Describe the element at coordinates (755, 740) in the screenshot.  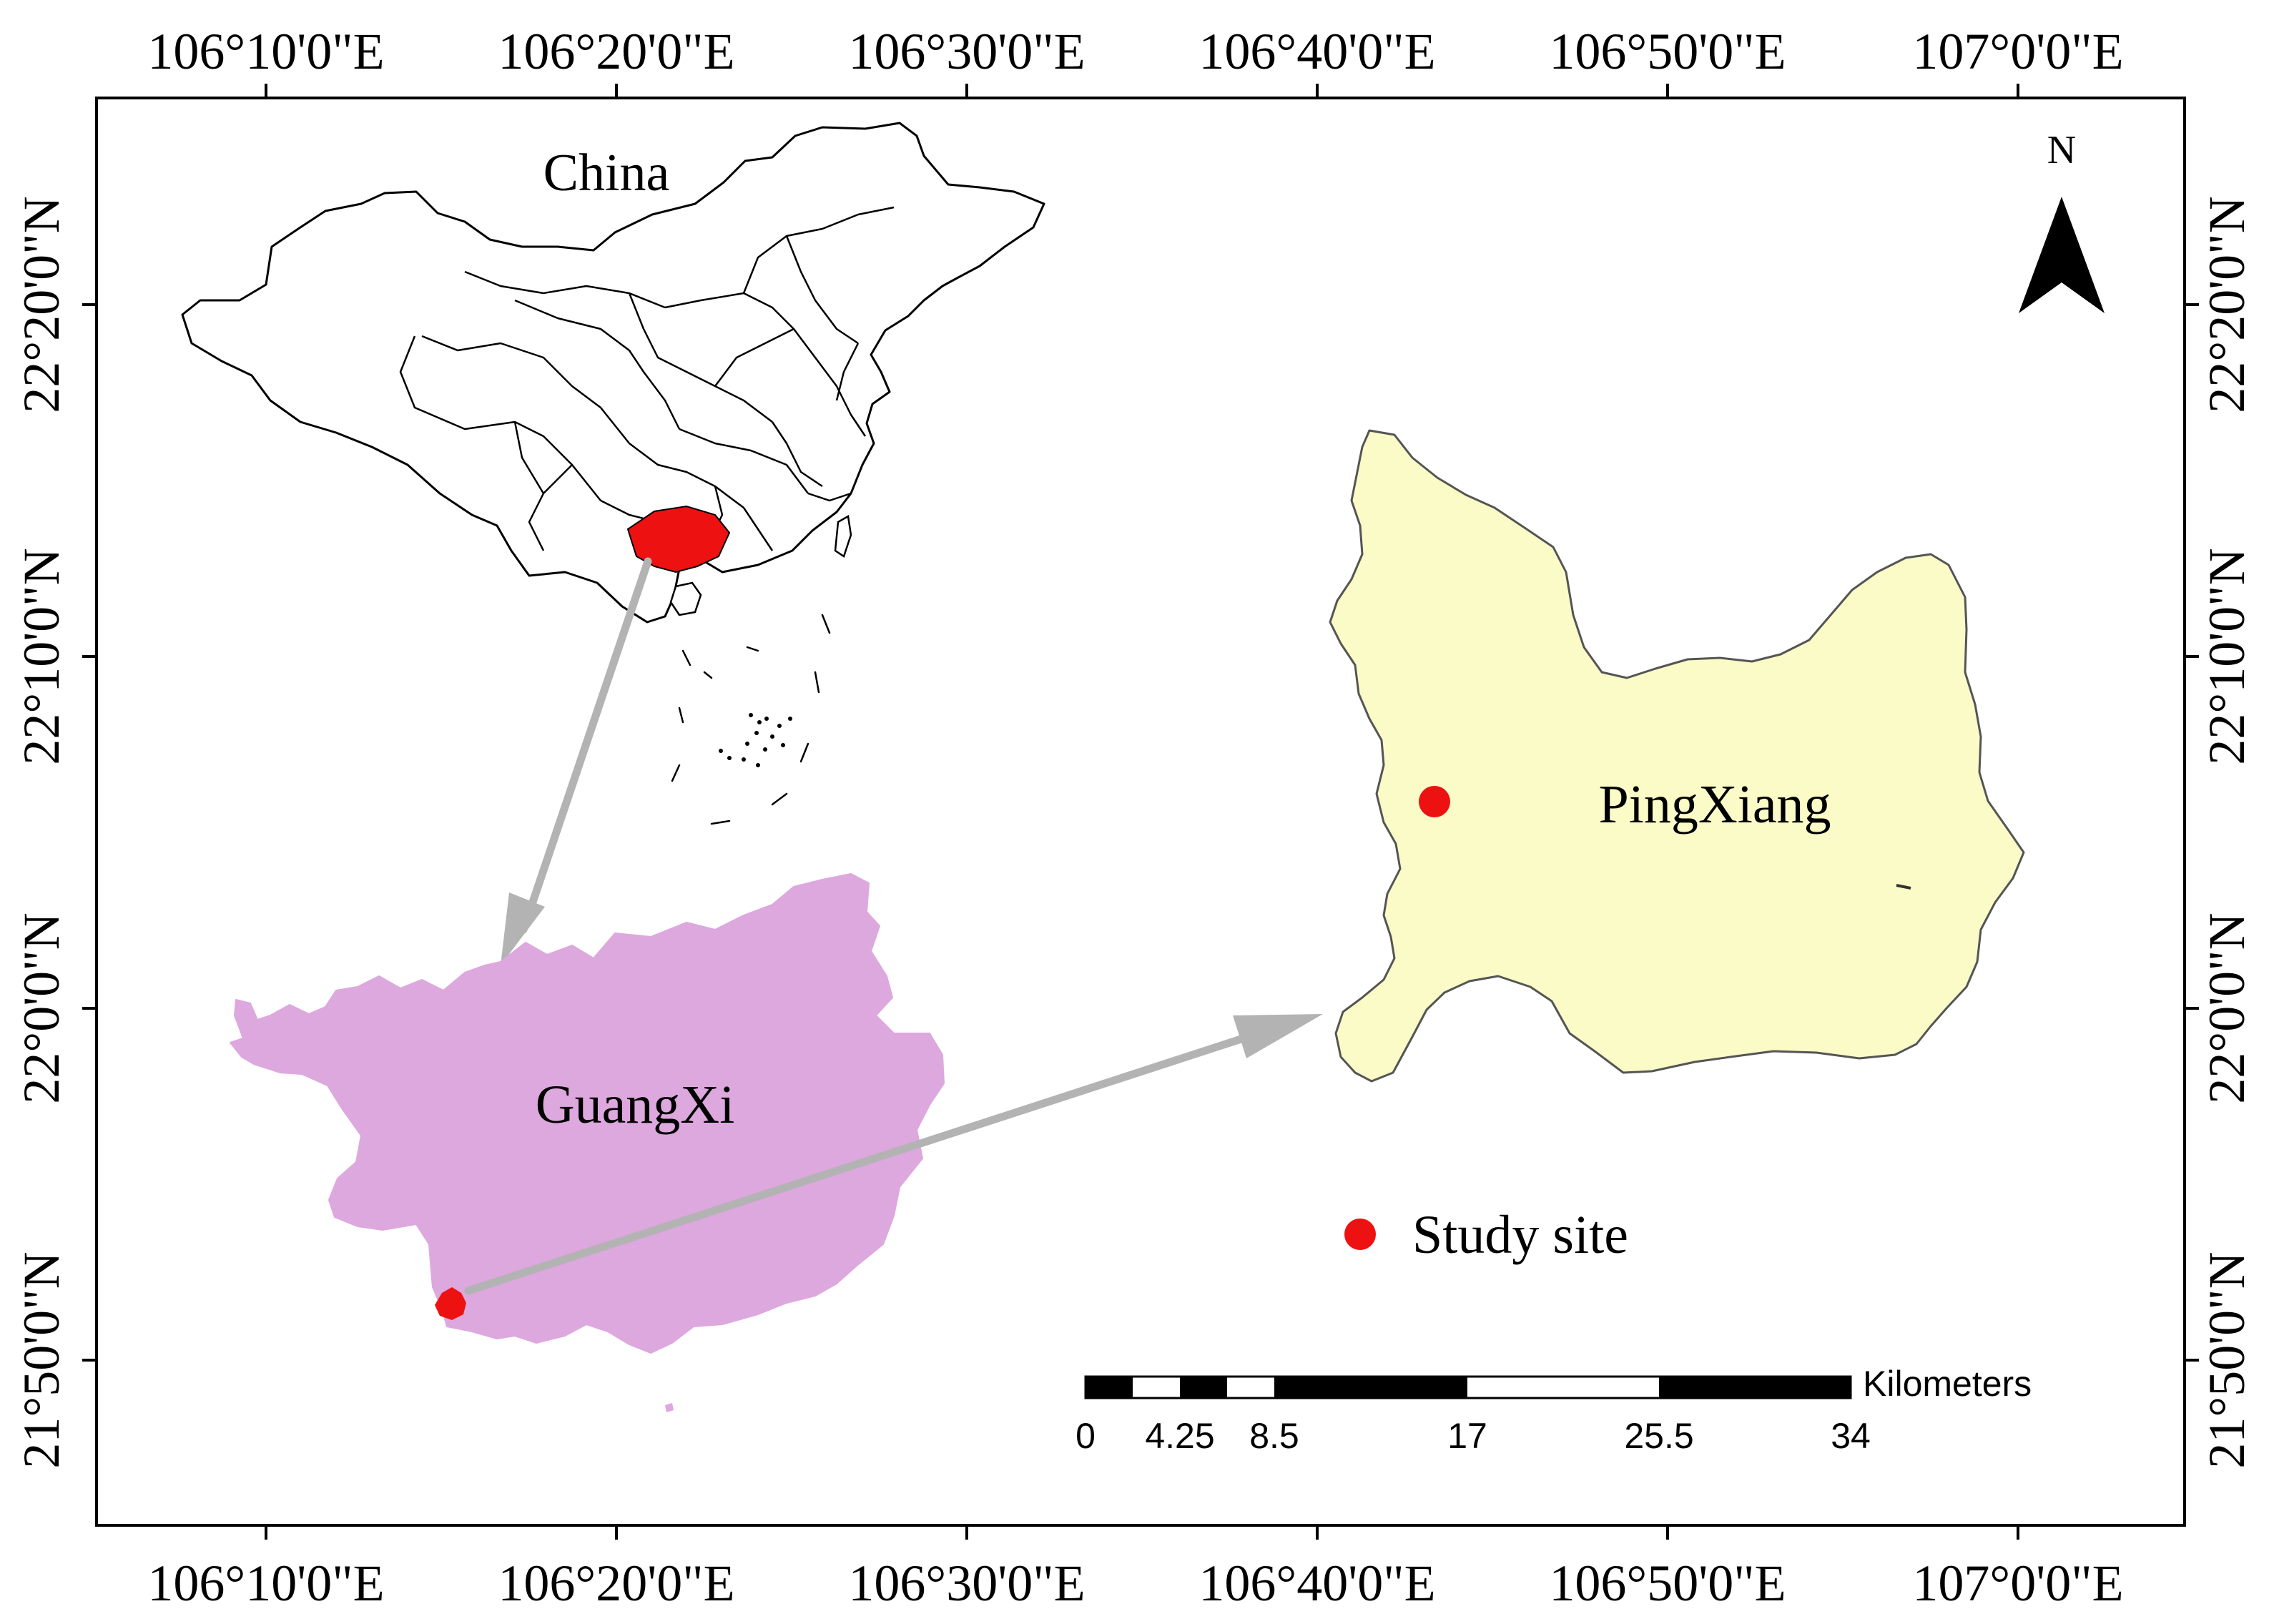
I see `island-dots` at that location.